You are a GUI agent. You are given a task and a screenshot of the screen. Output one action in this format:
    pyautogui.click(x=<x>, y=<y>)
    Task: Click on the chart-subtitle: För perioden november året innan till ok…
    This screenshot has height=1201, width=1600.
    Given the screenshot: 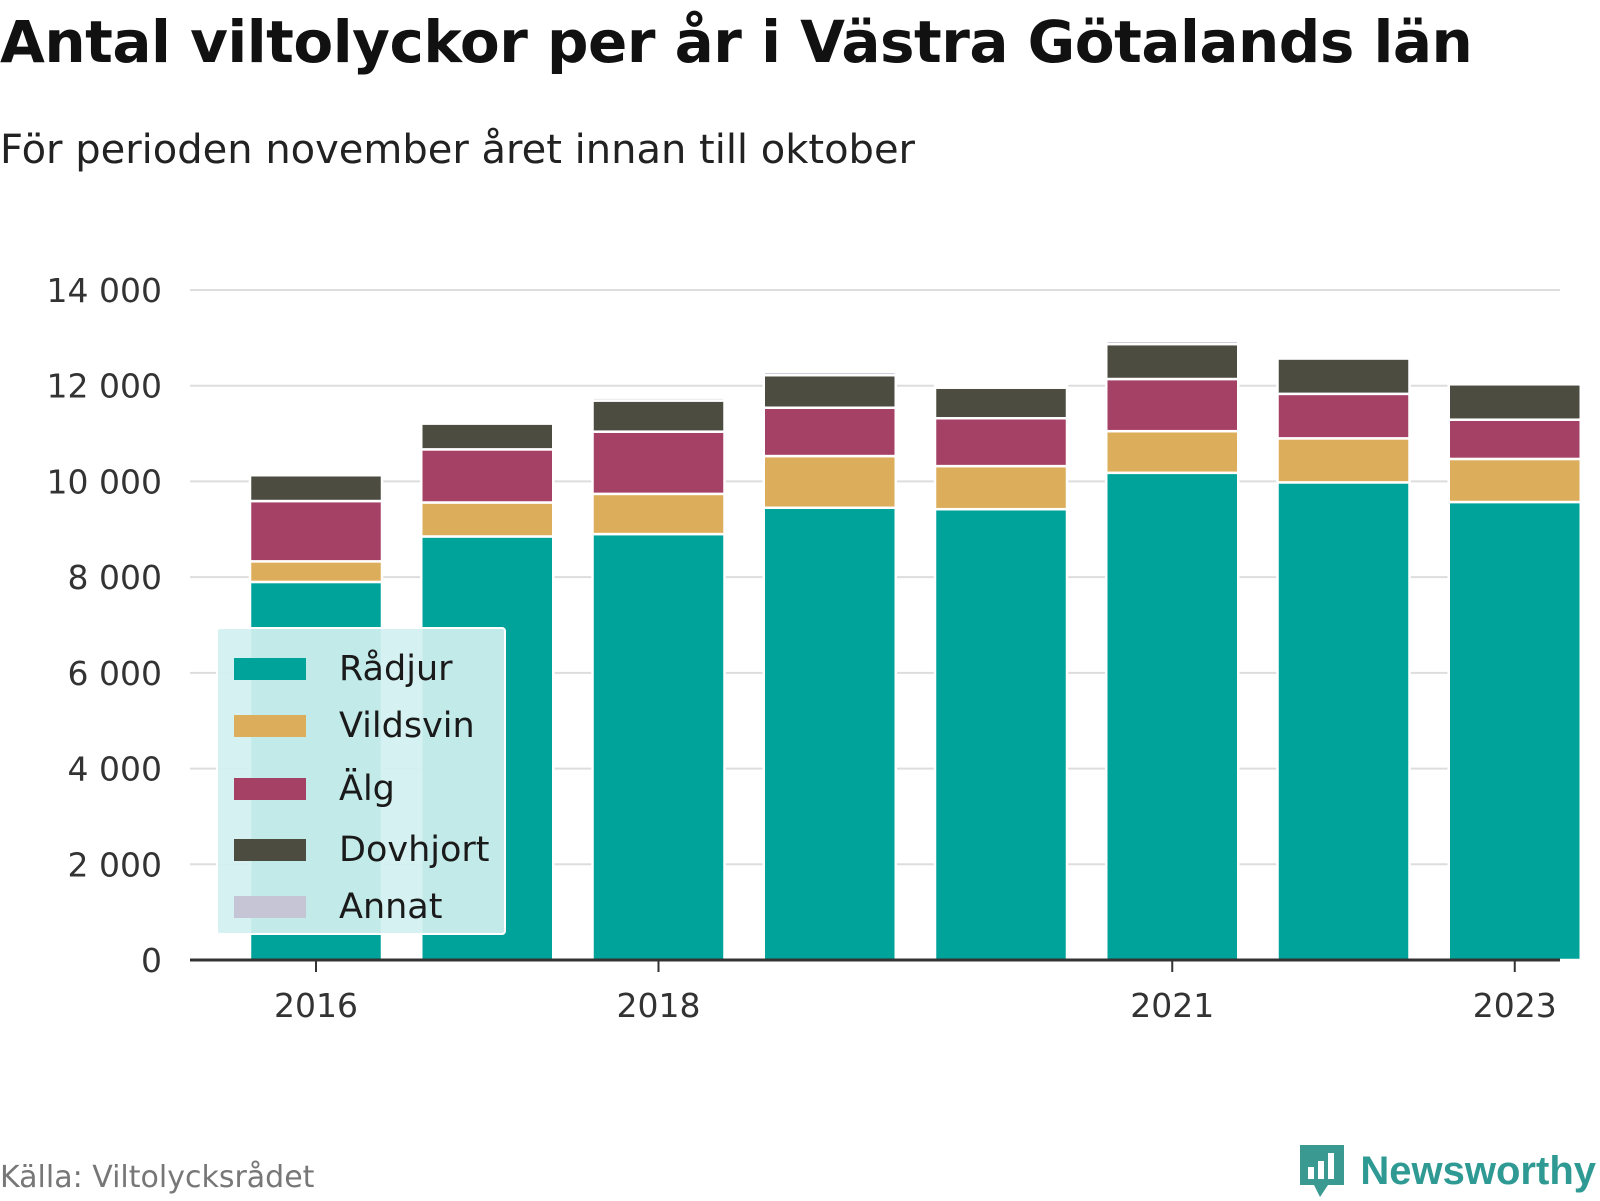 What is the action you would take?
    pyautogui.click(x=457, y=150)
    